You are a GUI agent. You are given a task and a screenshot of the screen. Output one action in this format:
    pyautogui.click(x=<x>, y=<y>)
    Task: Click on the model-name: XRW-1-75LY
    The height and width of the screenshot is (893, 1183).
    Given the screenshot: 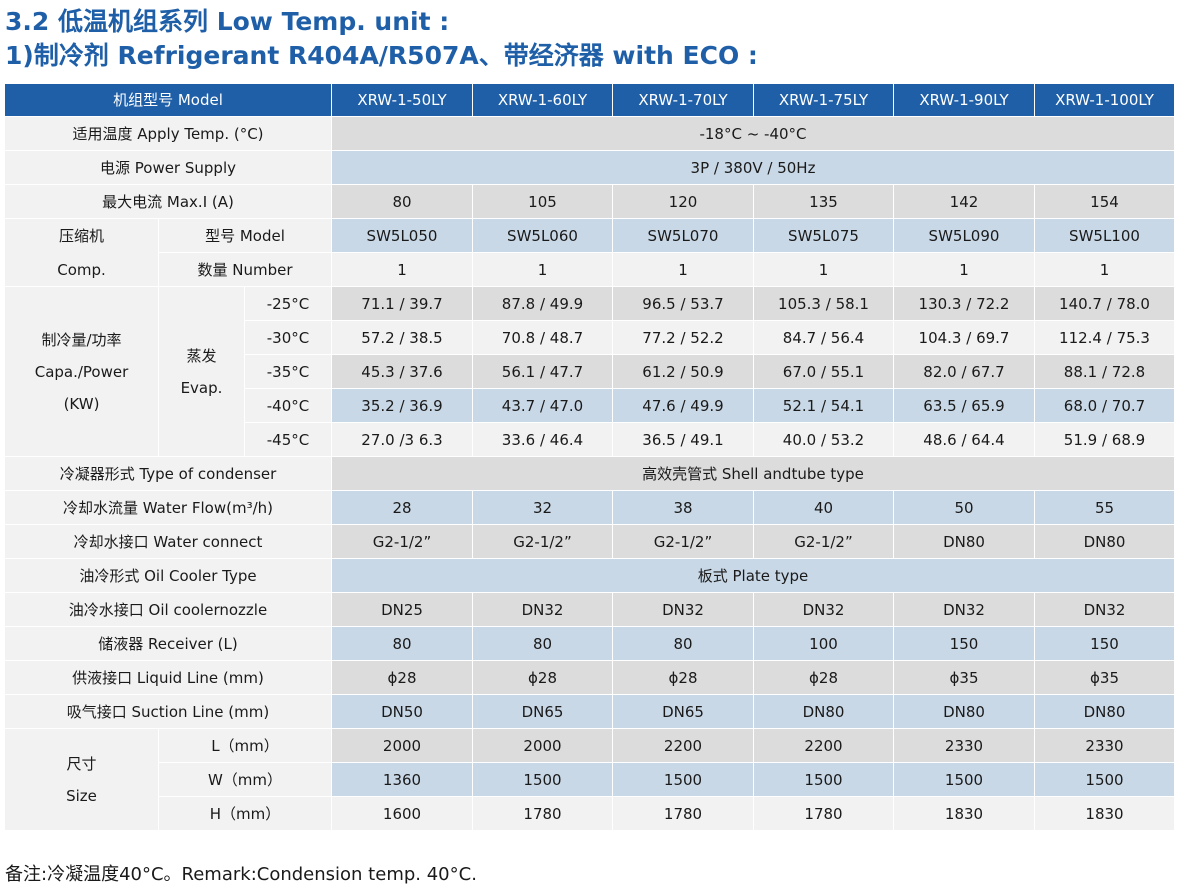 What is the action you would take?
    pyautogui.click(x=823, y=100)
    